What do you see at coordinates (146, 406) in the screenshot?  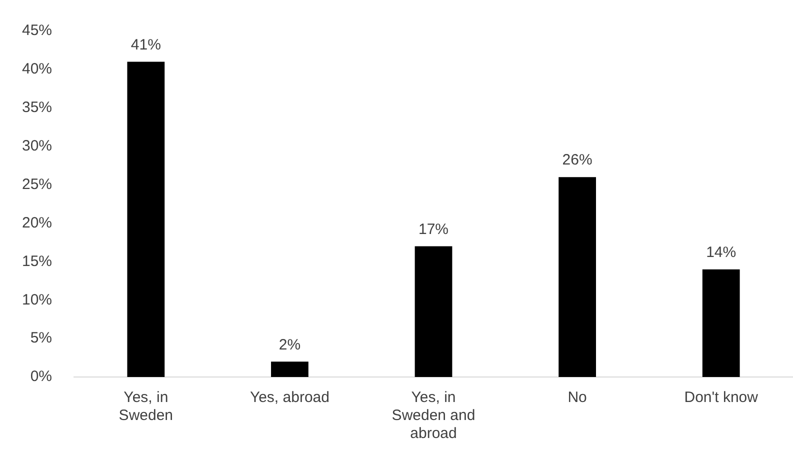 I see `x-tick-label: Yes, in Sweden` at bounding box center [146, 406].